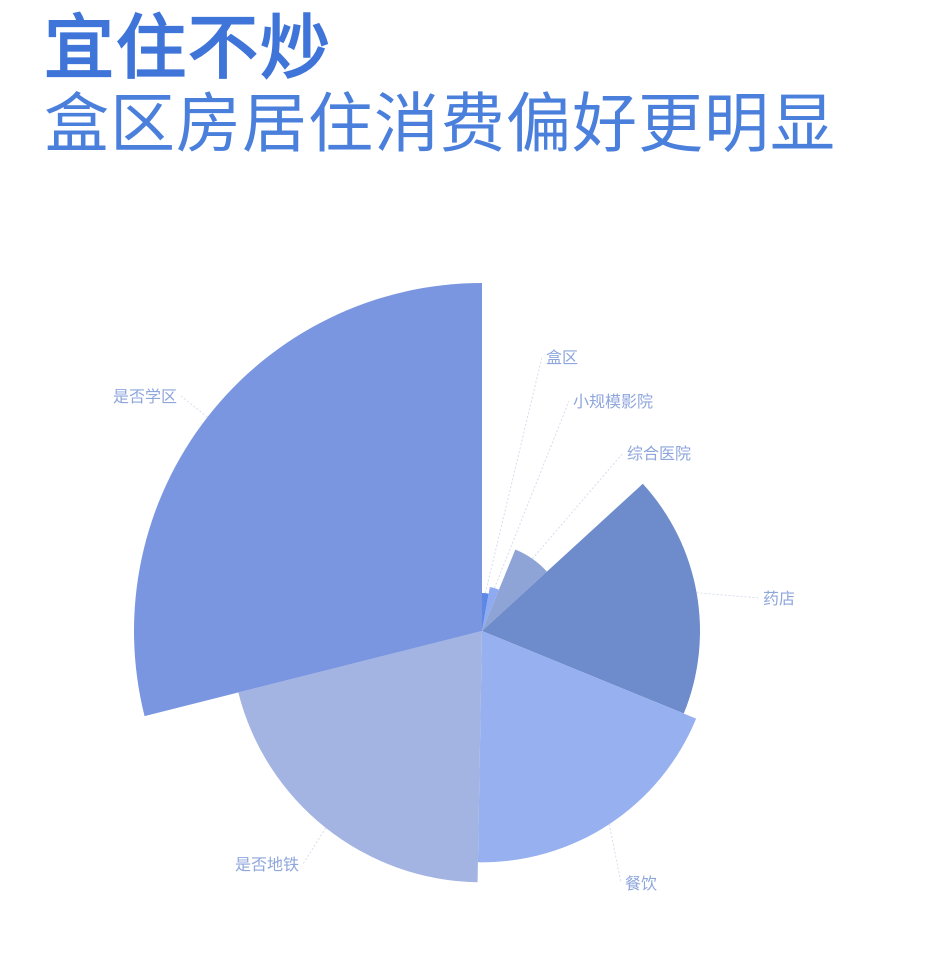  Describe the element at coordinates (267, 864) in the screenshot. I see `slice-label: 是否地铁` at that location.